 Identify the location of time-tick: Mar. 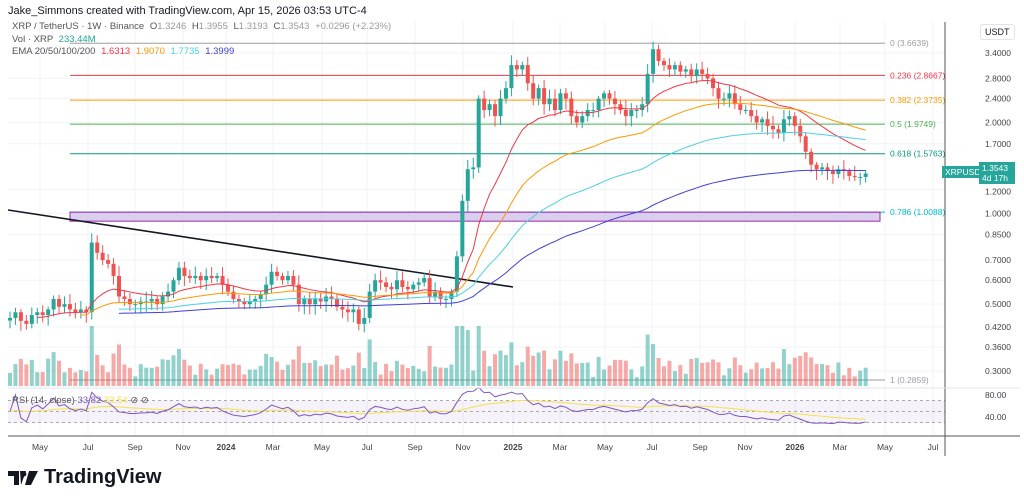
(840, 447).